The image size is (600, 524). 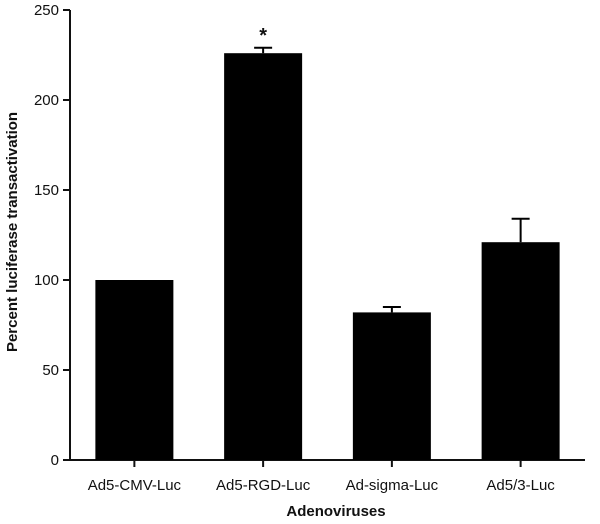 What do you see at coordinates (46, 190) in the screenshot?
I see `y-tick-label: 150` at bounding box center [46, 190].